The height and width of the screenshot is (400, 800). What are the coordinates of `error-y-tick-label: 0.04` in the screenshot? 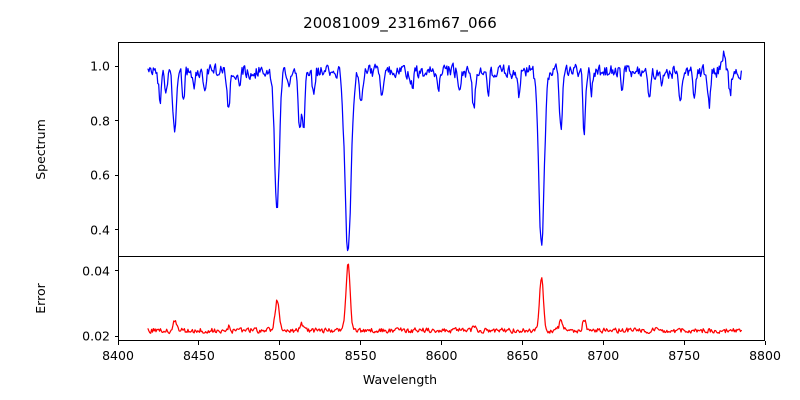 It's located at (96, 271).